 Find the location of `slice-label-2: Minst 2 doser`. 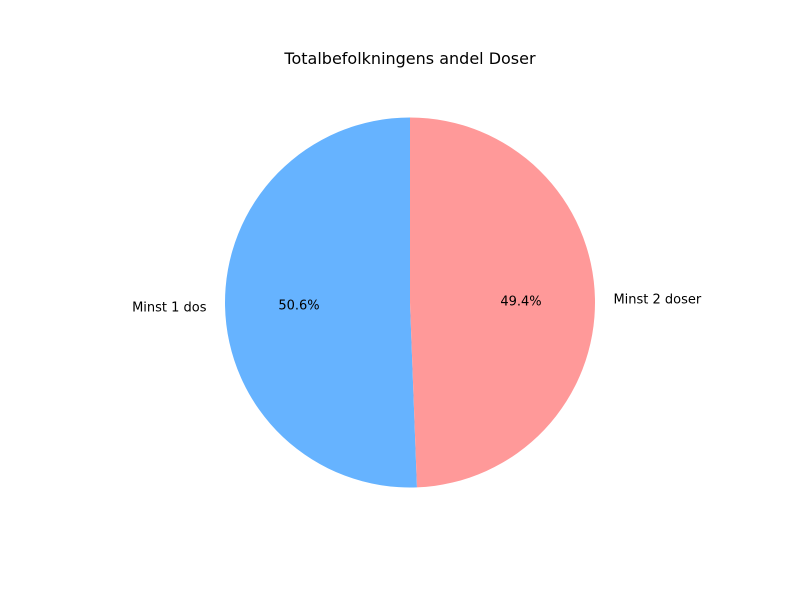

slice-label-2: Minst 2 doser is located at coordinates (657, 300).